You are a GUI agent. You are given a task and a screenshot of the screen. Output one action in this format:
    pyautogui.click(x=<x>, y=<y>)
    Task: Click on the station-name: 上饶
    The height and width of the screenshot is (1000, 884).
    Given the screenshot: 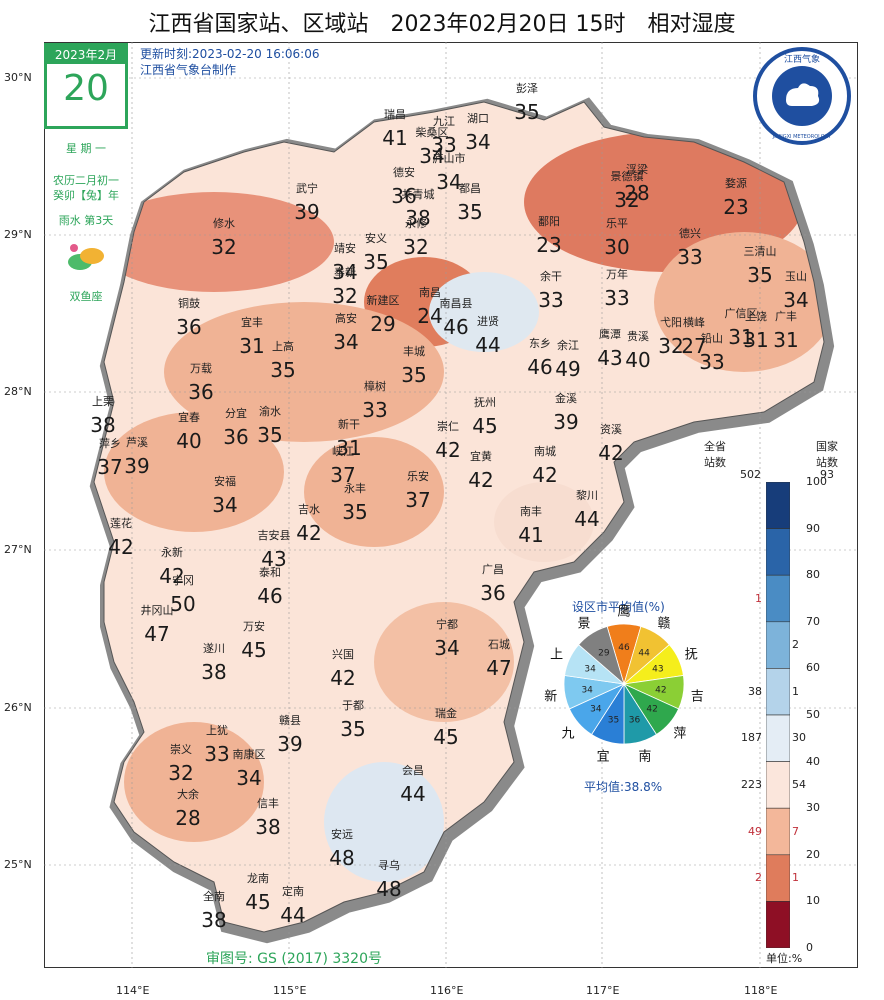 What is the action you would take?
    pyautogui.click(x=756, y=316)
    